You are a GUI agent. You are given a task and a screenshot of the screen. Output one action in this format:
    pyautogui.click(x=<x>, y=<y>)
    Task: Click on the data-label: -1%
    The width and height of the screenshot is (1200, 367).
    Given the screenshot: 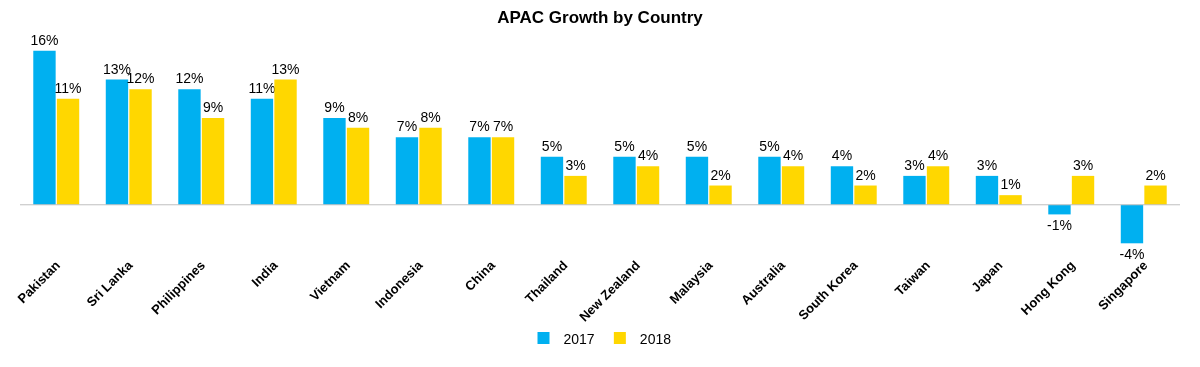 What is the action you would take?
    pyautogui.click(x=1059, y=225)
    